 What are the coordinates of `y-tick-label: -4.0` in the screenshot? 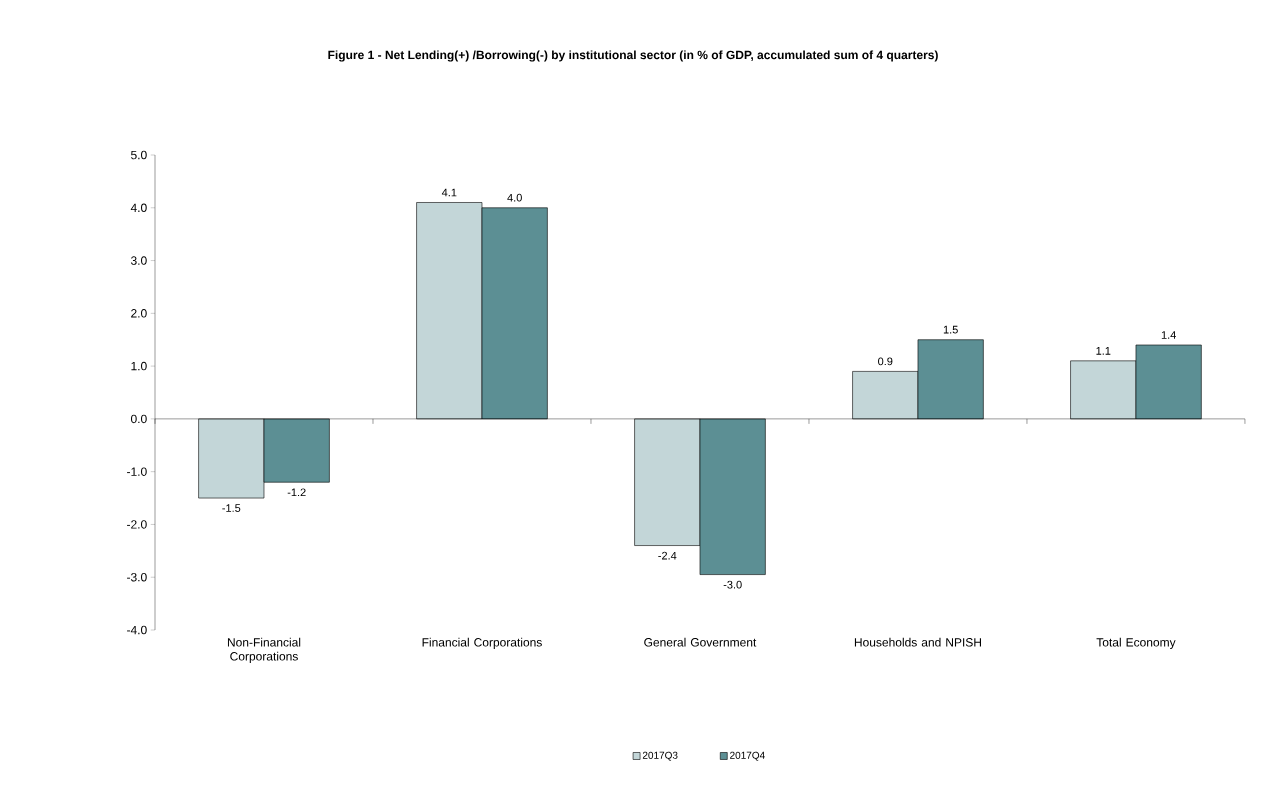 It's located at (137, 630).